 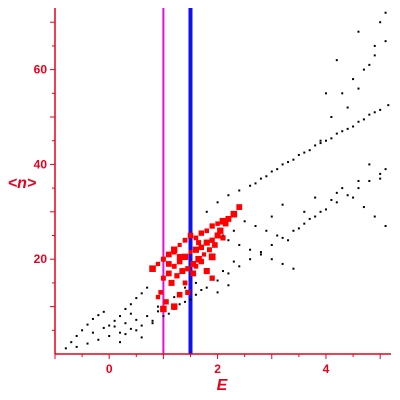 What do you see at coordinates (22, 183) in the screenshot?
I see `y-axis-label: <n>` at bounding box center [22, 183].